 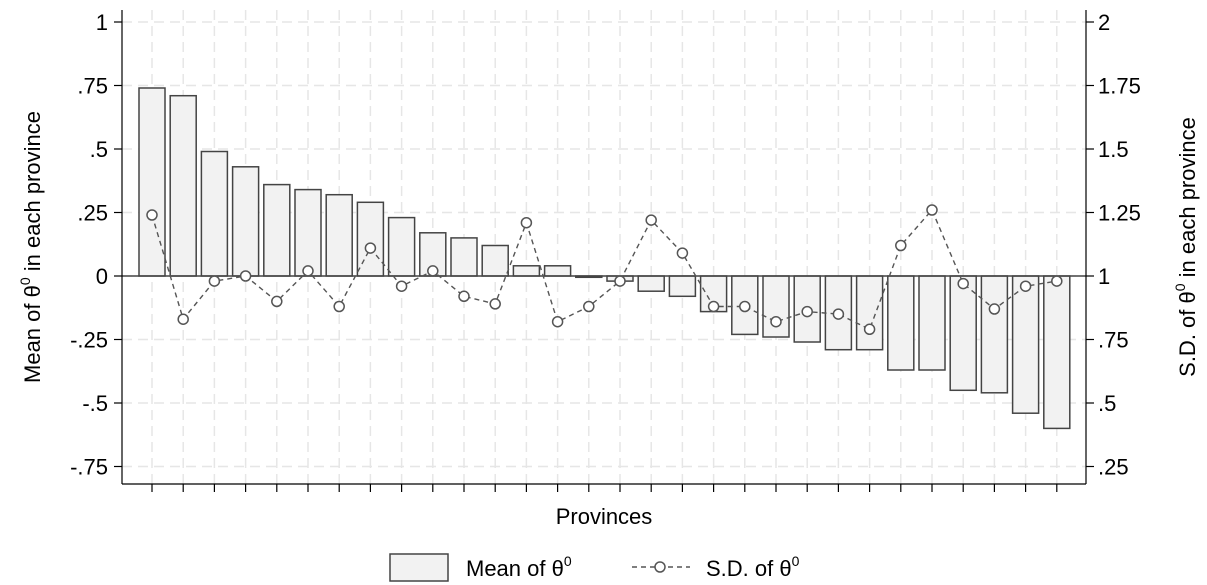 What do you see at coordinates (92, 213) in the screenshot?
I see `left-tick-label: .25` at bounding box center [92, 213].